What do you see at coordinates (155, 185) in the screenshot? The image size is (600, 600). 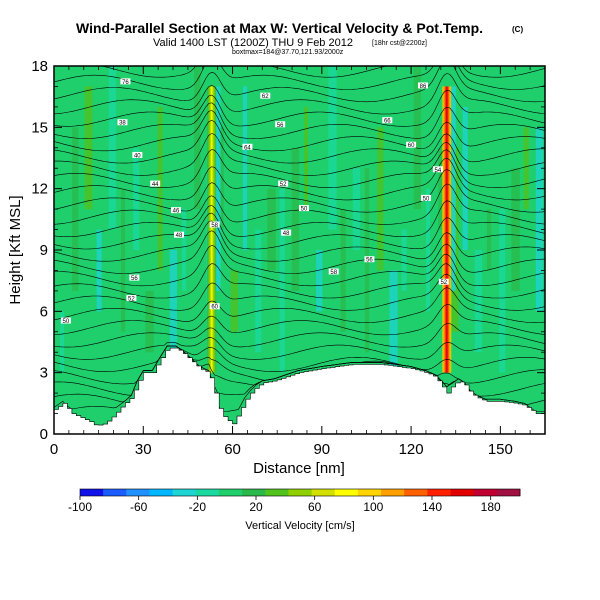 I see `contour-label: 44` at bounding box center [155, 185].